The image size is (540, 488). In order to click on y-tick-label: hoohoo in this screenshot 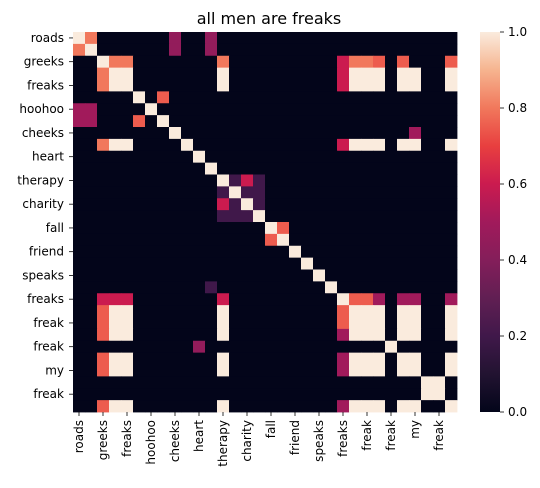, I will do `click(41, 109)`.